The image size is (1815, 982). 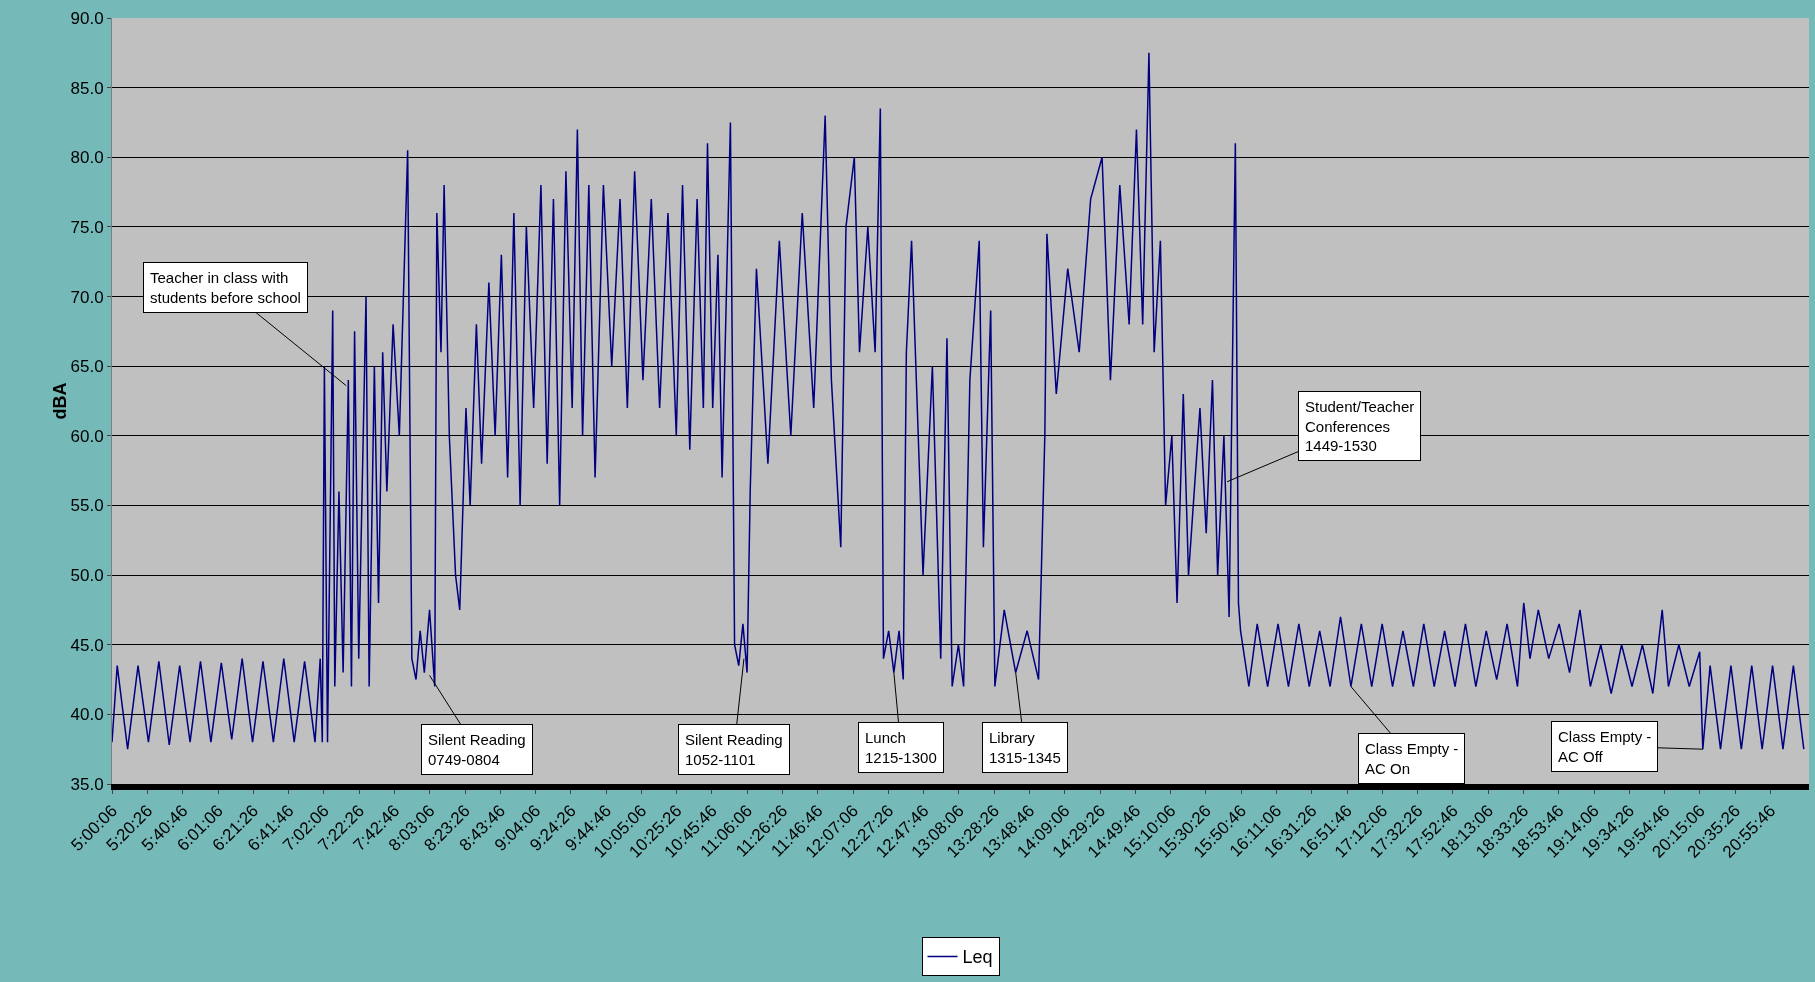 What do you see at coordinates (977, 957) in the screenshot?
I see `legend-label: Leq` at bounding box center [977, 957].